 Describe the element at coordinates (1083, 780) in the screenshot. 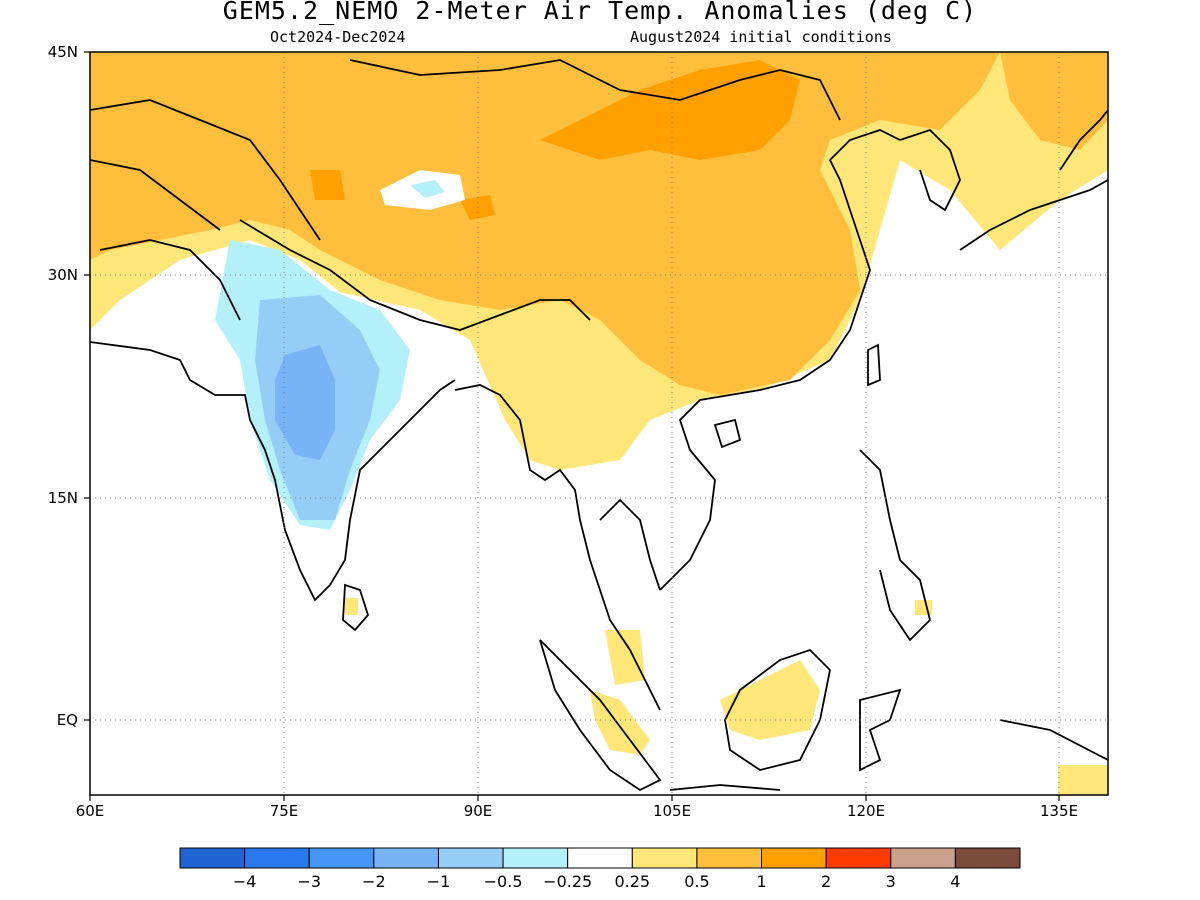

I see `anomaly-region-newguinea` at that location.